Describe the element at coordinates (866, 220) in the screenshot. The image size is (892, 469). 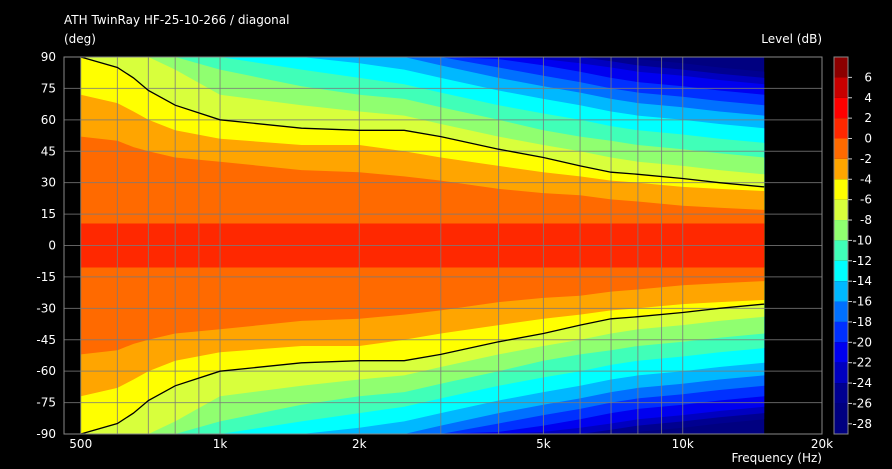
I see `colorbar-tick-label: -8` at that location.